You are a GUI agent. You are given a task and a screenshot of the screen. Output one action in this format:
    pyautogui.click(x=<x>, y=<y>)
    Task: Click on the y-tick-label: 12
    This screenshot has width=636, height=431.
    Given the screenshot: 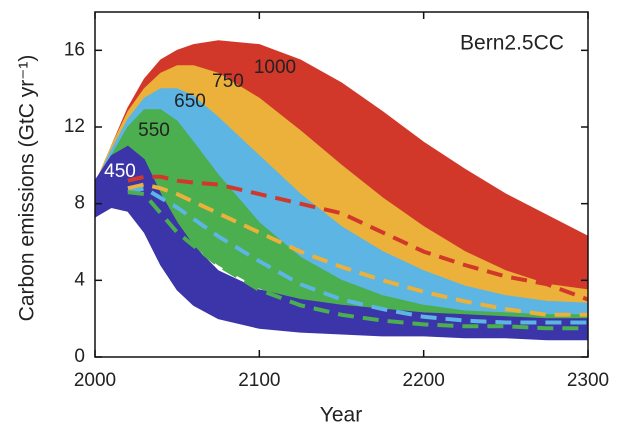 What is the action you would take?
    pyautogui.click(x=74, y=126)
    